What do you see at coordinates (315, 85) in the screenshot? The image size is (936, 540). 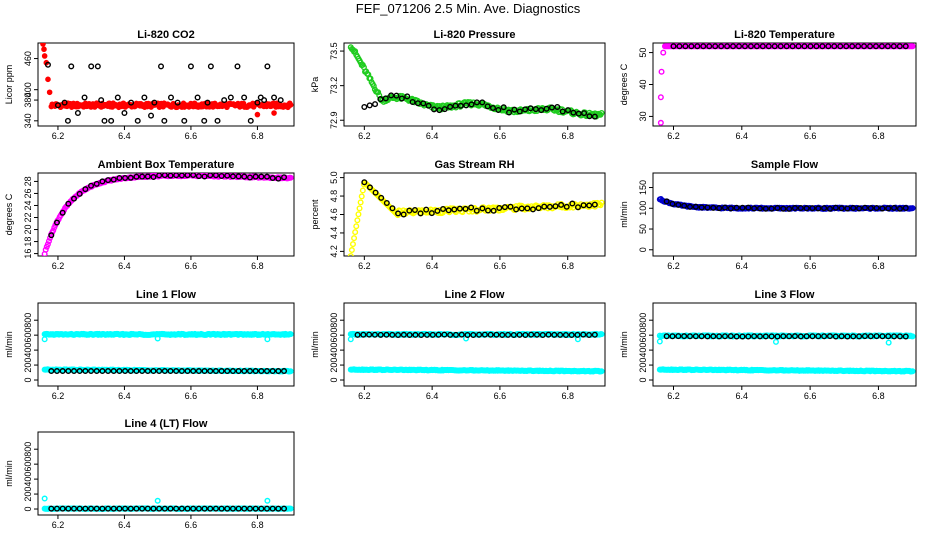 I see `y-axis-label: kPa` at bounding box center [315, 85].